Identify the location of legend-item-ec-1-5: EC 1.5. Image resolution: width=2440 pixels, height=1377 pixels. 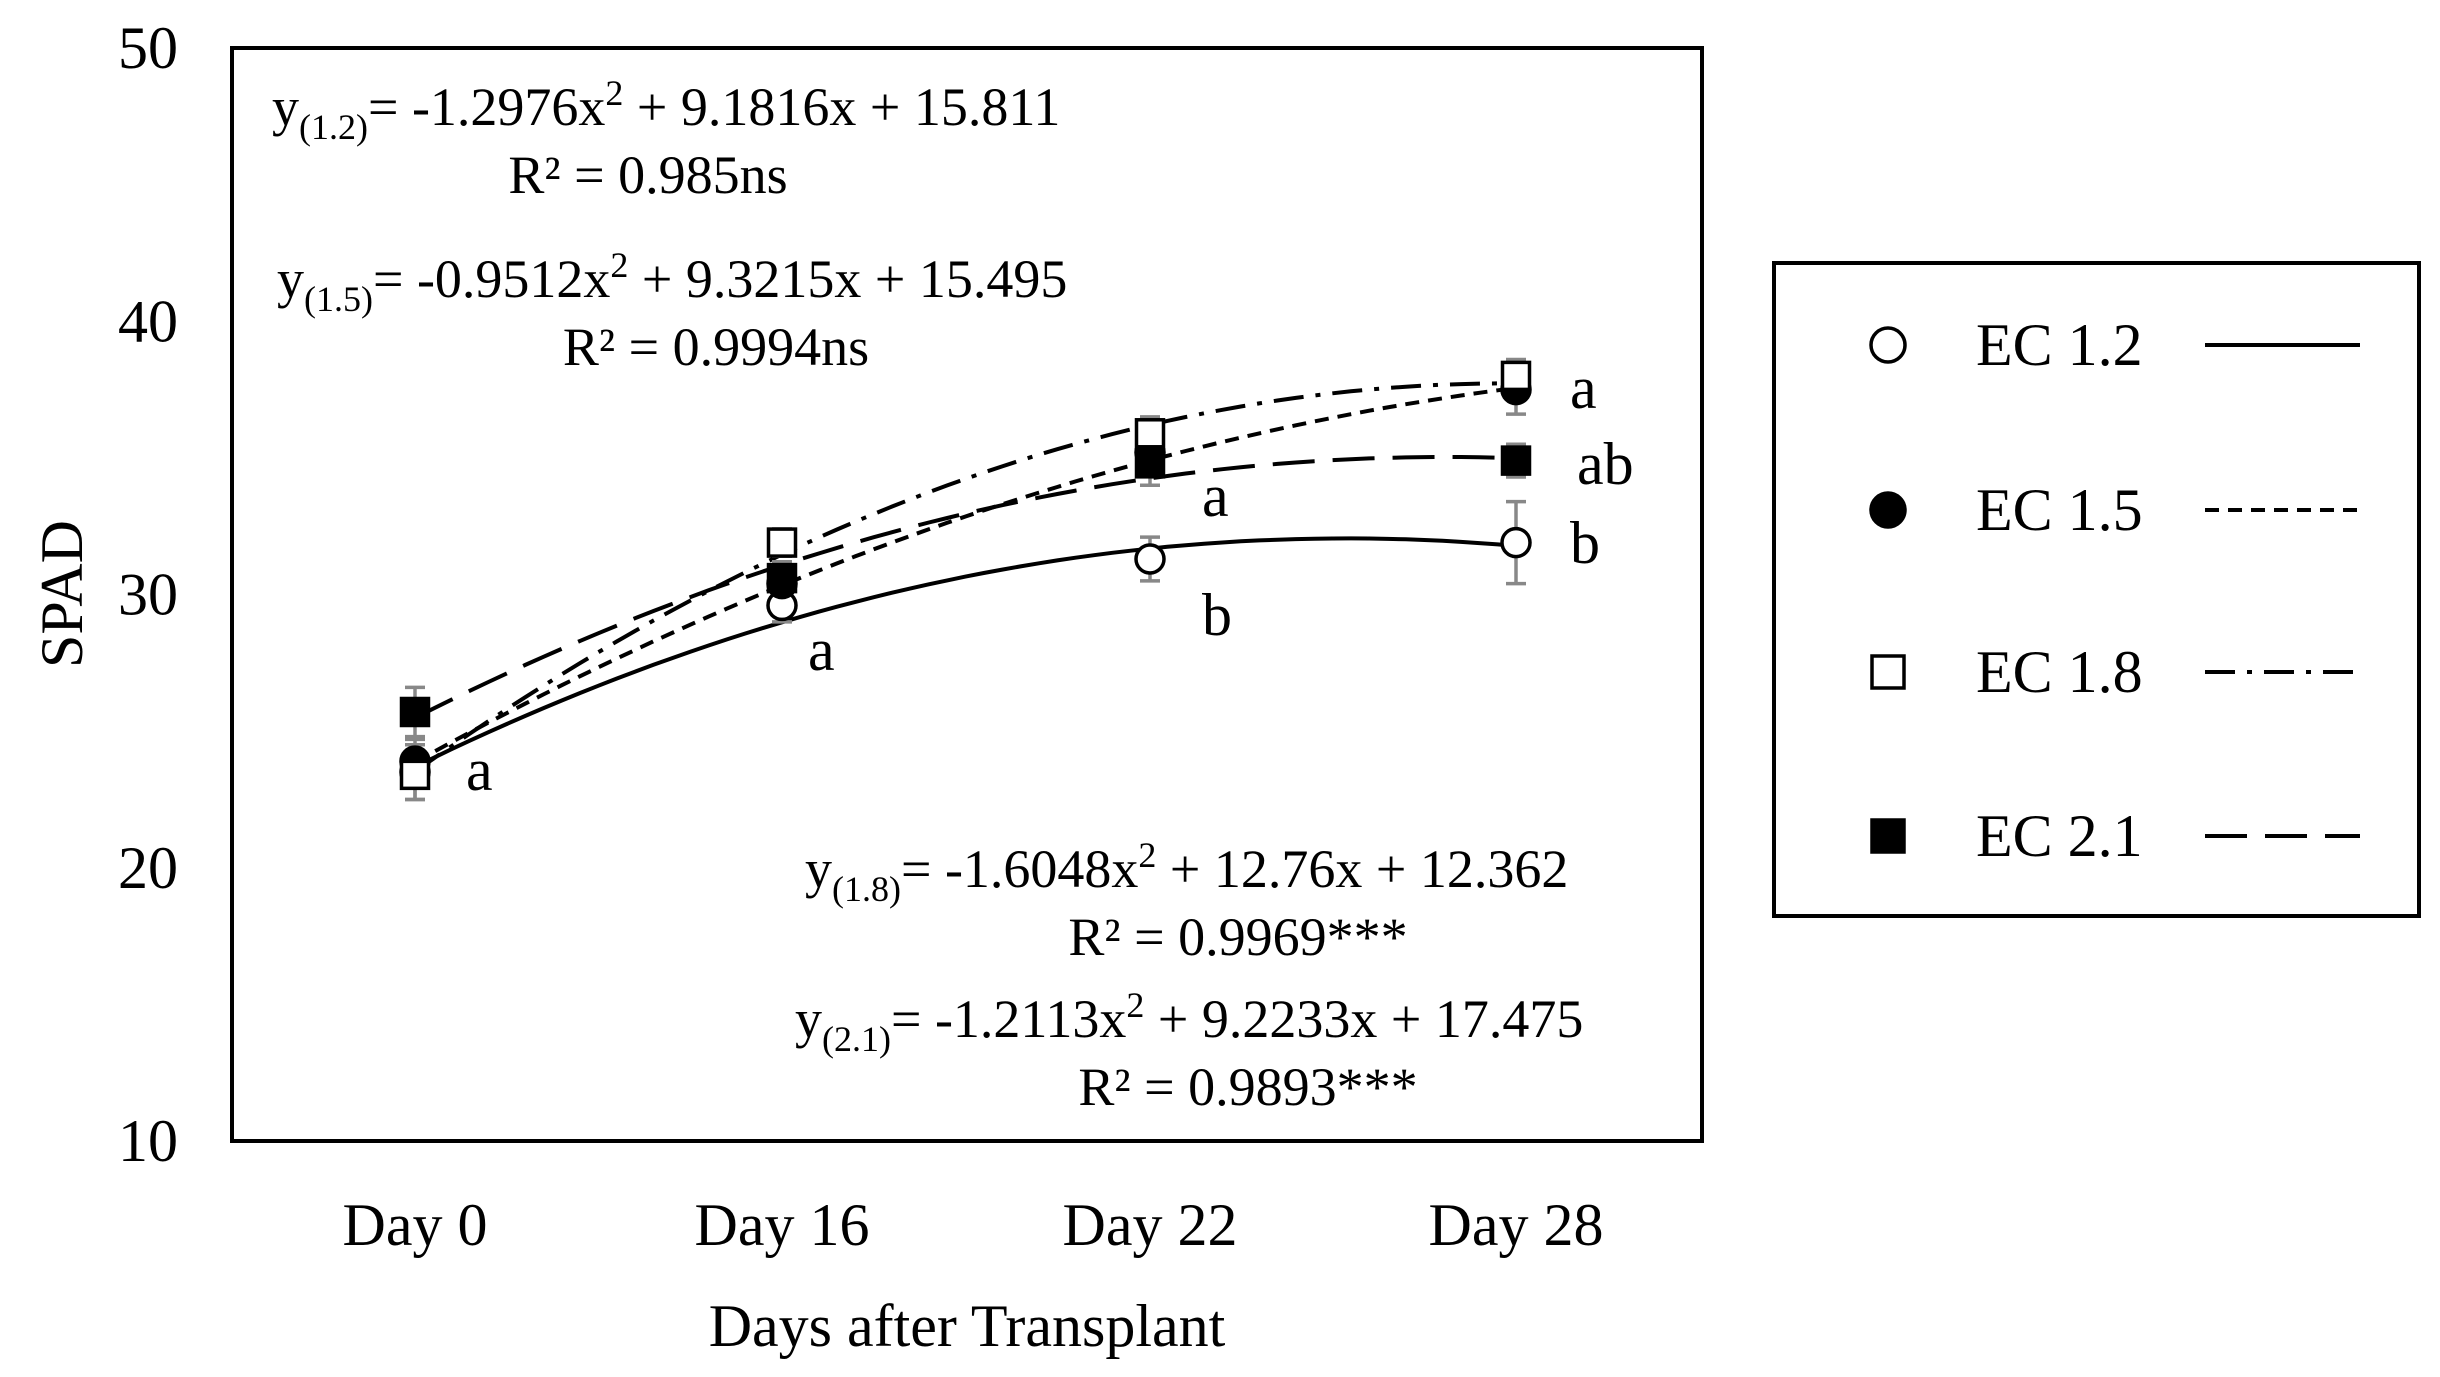
(2114, 510).